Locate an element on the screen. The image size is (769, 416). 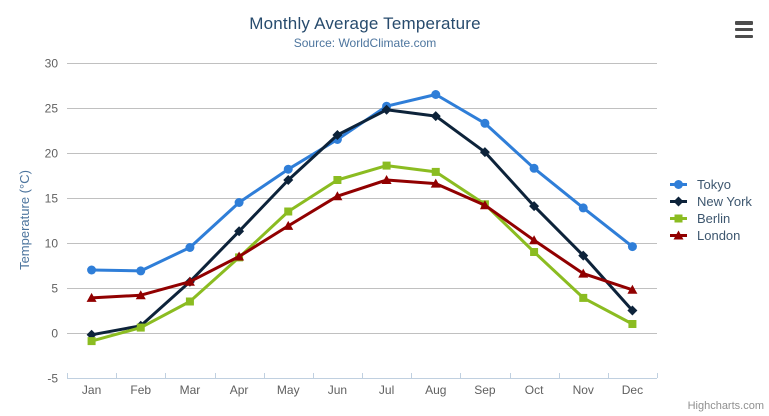
legend-item-new-york: New York is located at coordinates (711, 201).